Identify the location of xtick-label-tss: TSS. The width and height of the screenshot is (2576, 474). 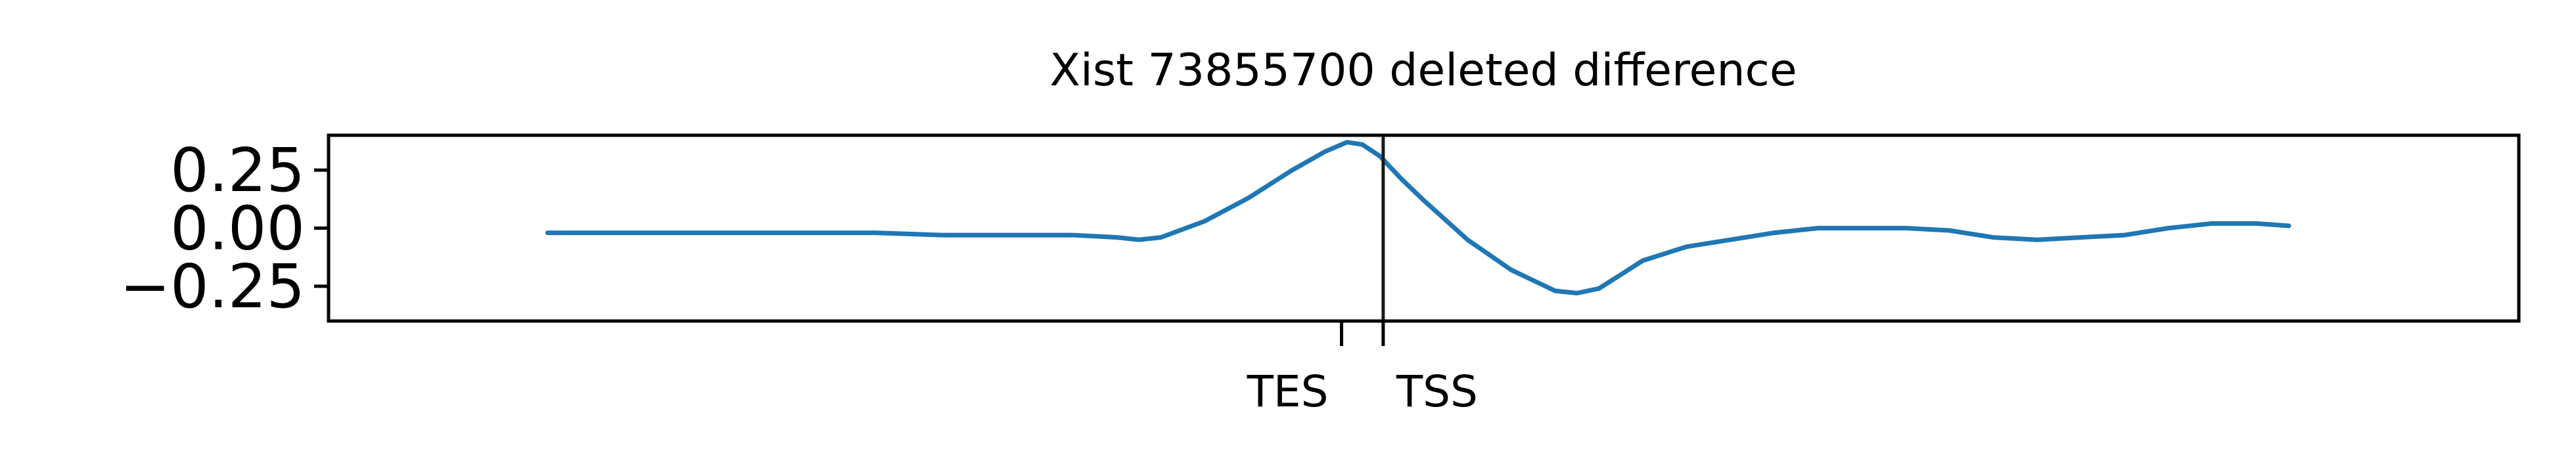
(1437, 391).